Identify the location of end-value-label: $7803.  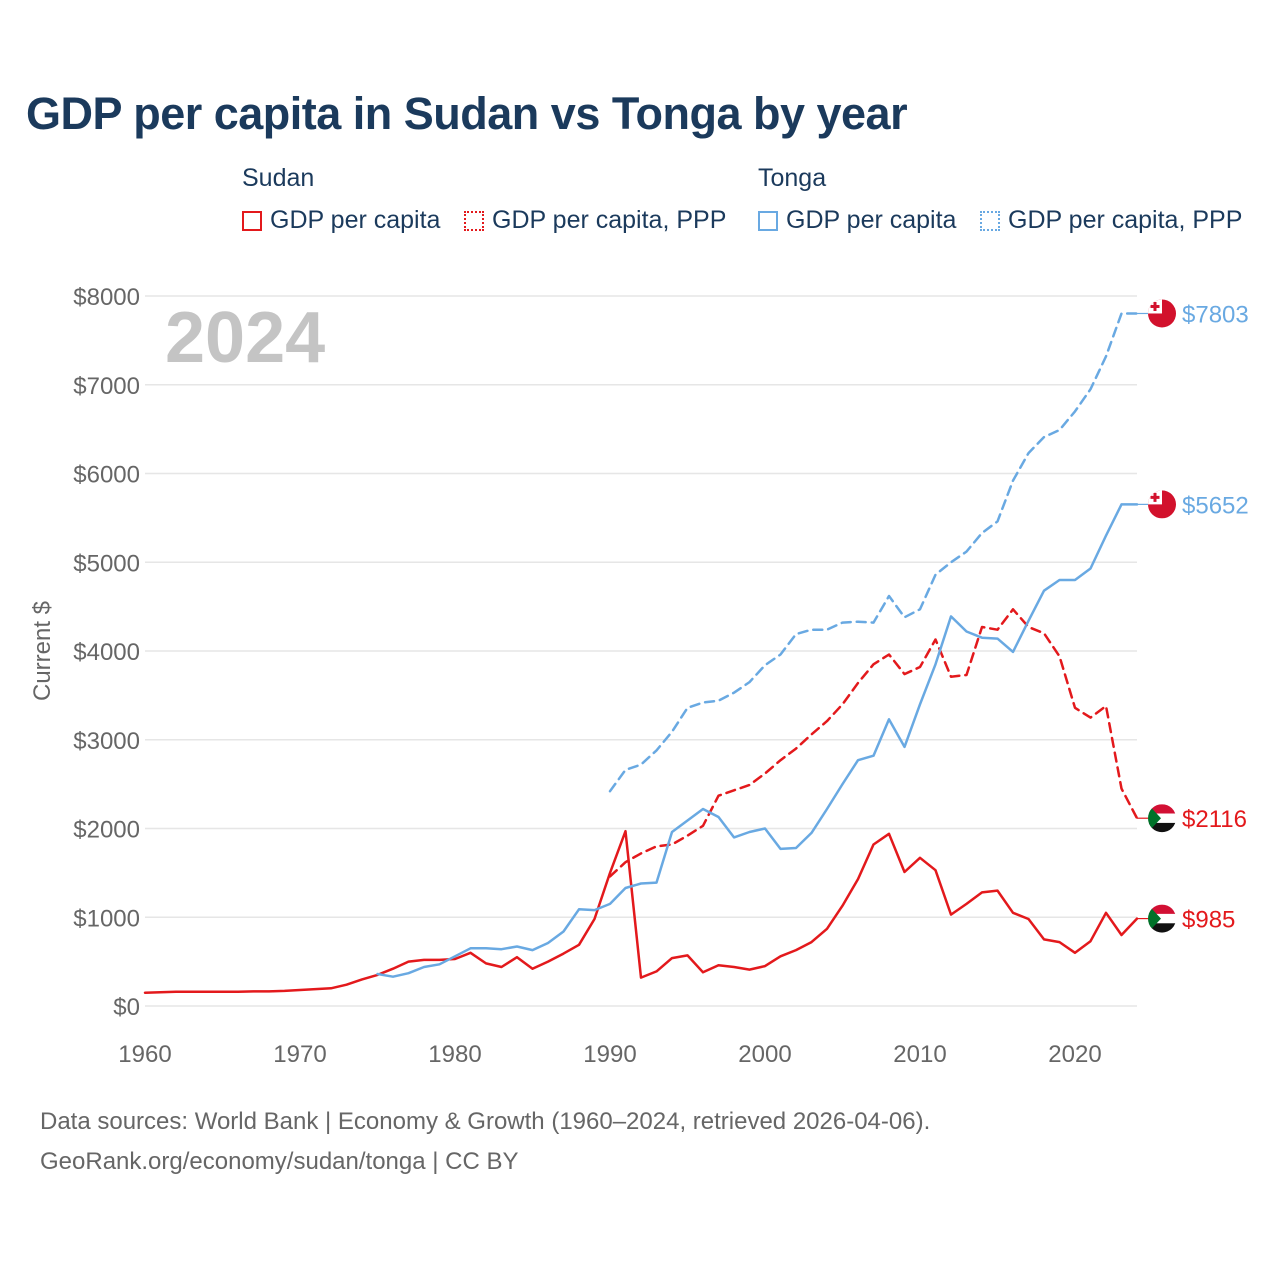
(1215, 314).